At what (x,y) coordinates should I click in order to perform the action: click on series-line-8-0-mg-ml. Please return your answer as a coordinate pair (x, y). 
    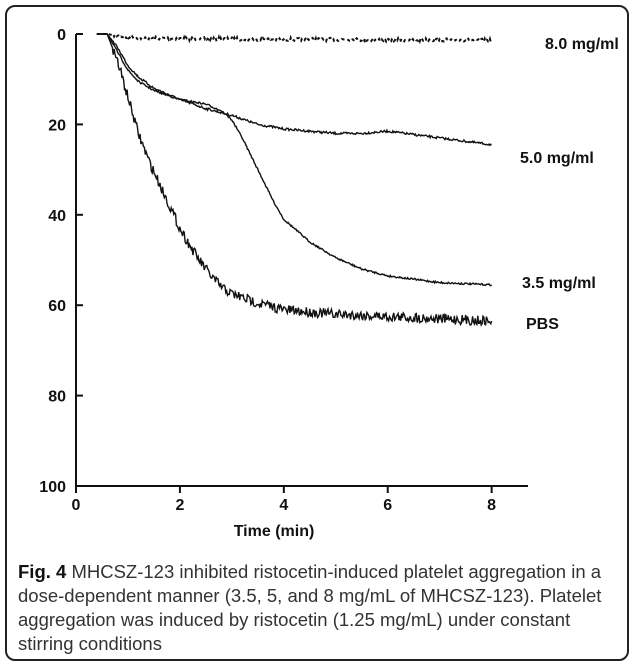
    Looking at the image, I should click on (294, 38).